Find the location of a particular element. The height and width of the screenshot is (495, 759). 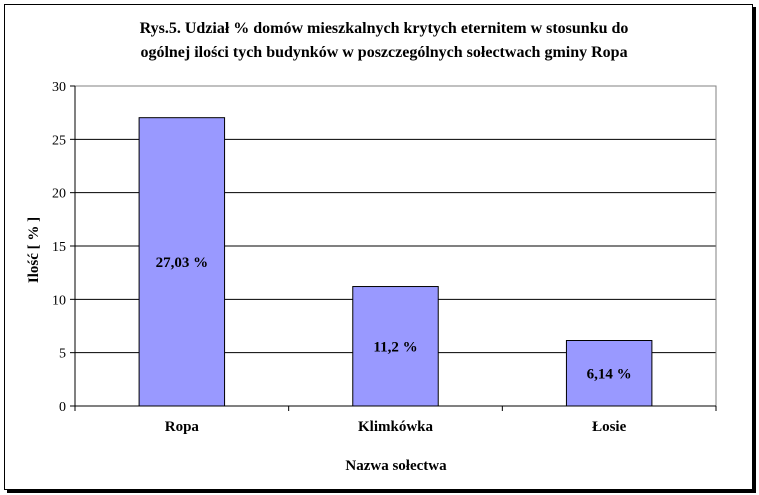

y-tick-label: 0 is located at coordinates (62, 407).